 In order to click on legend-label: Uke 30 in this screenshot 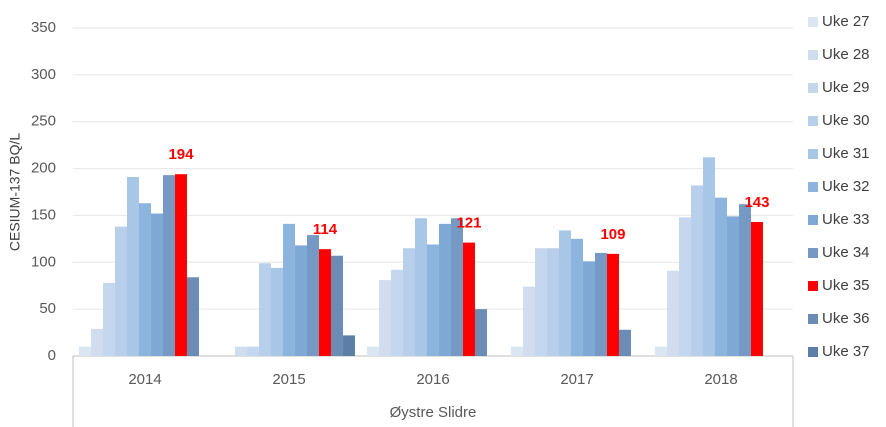, I will do `click(846, 120)`.